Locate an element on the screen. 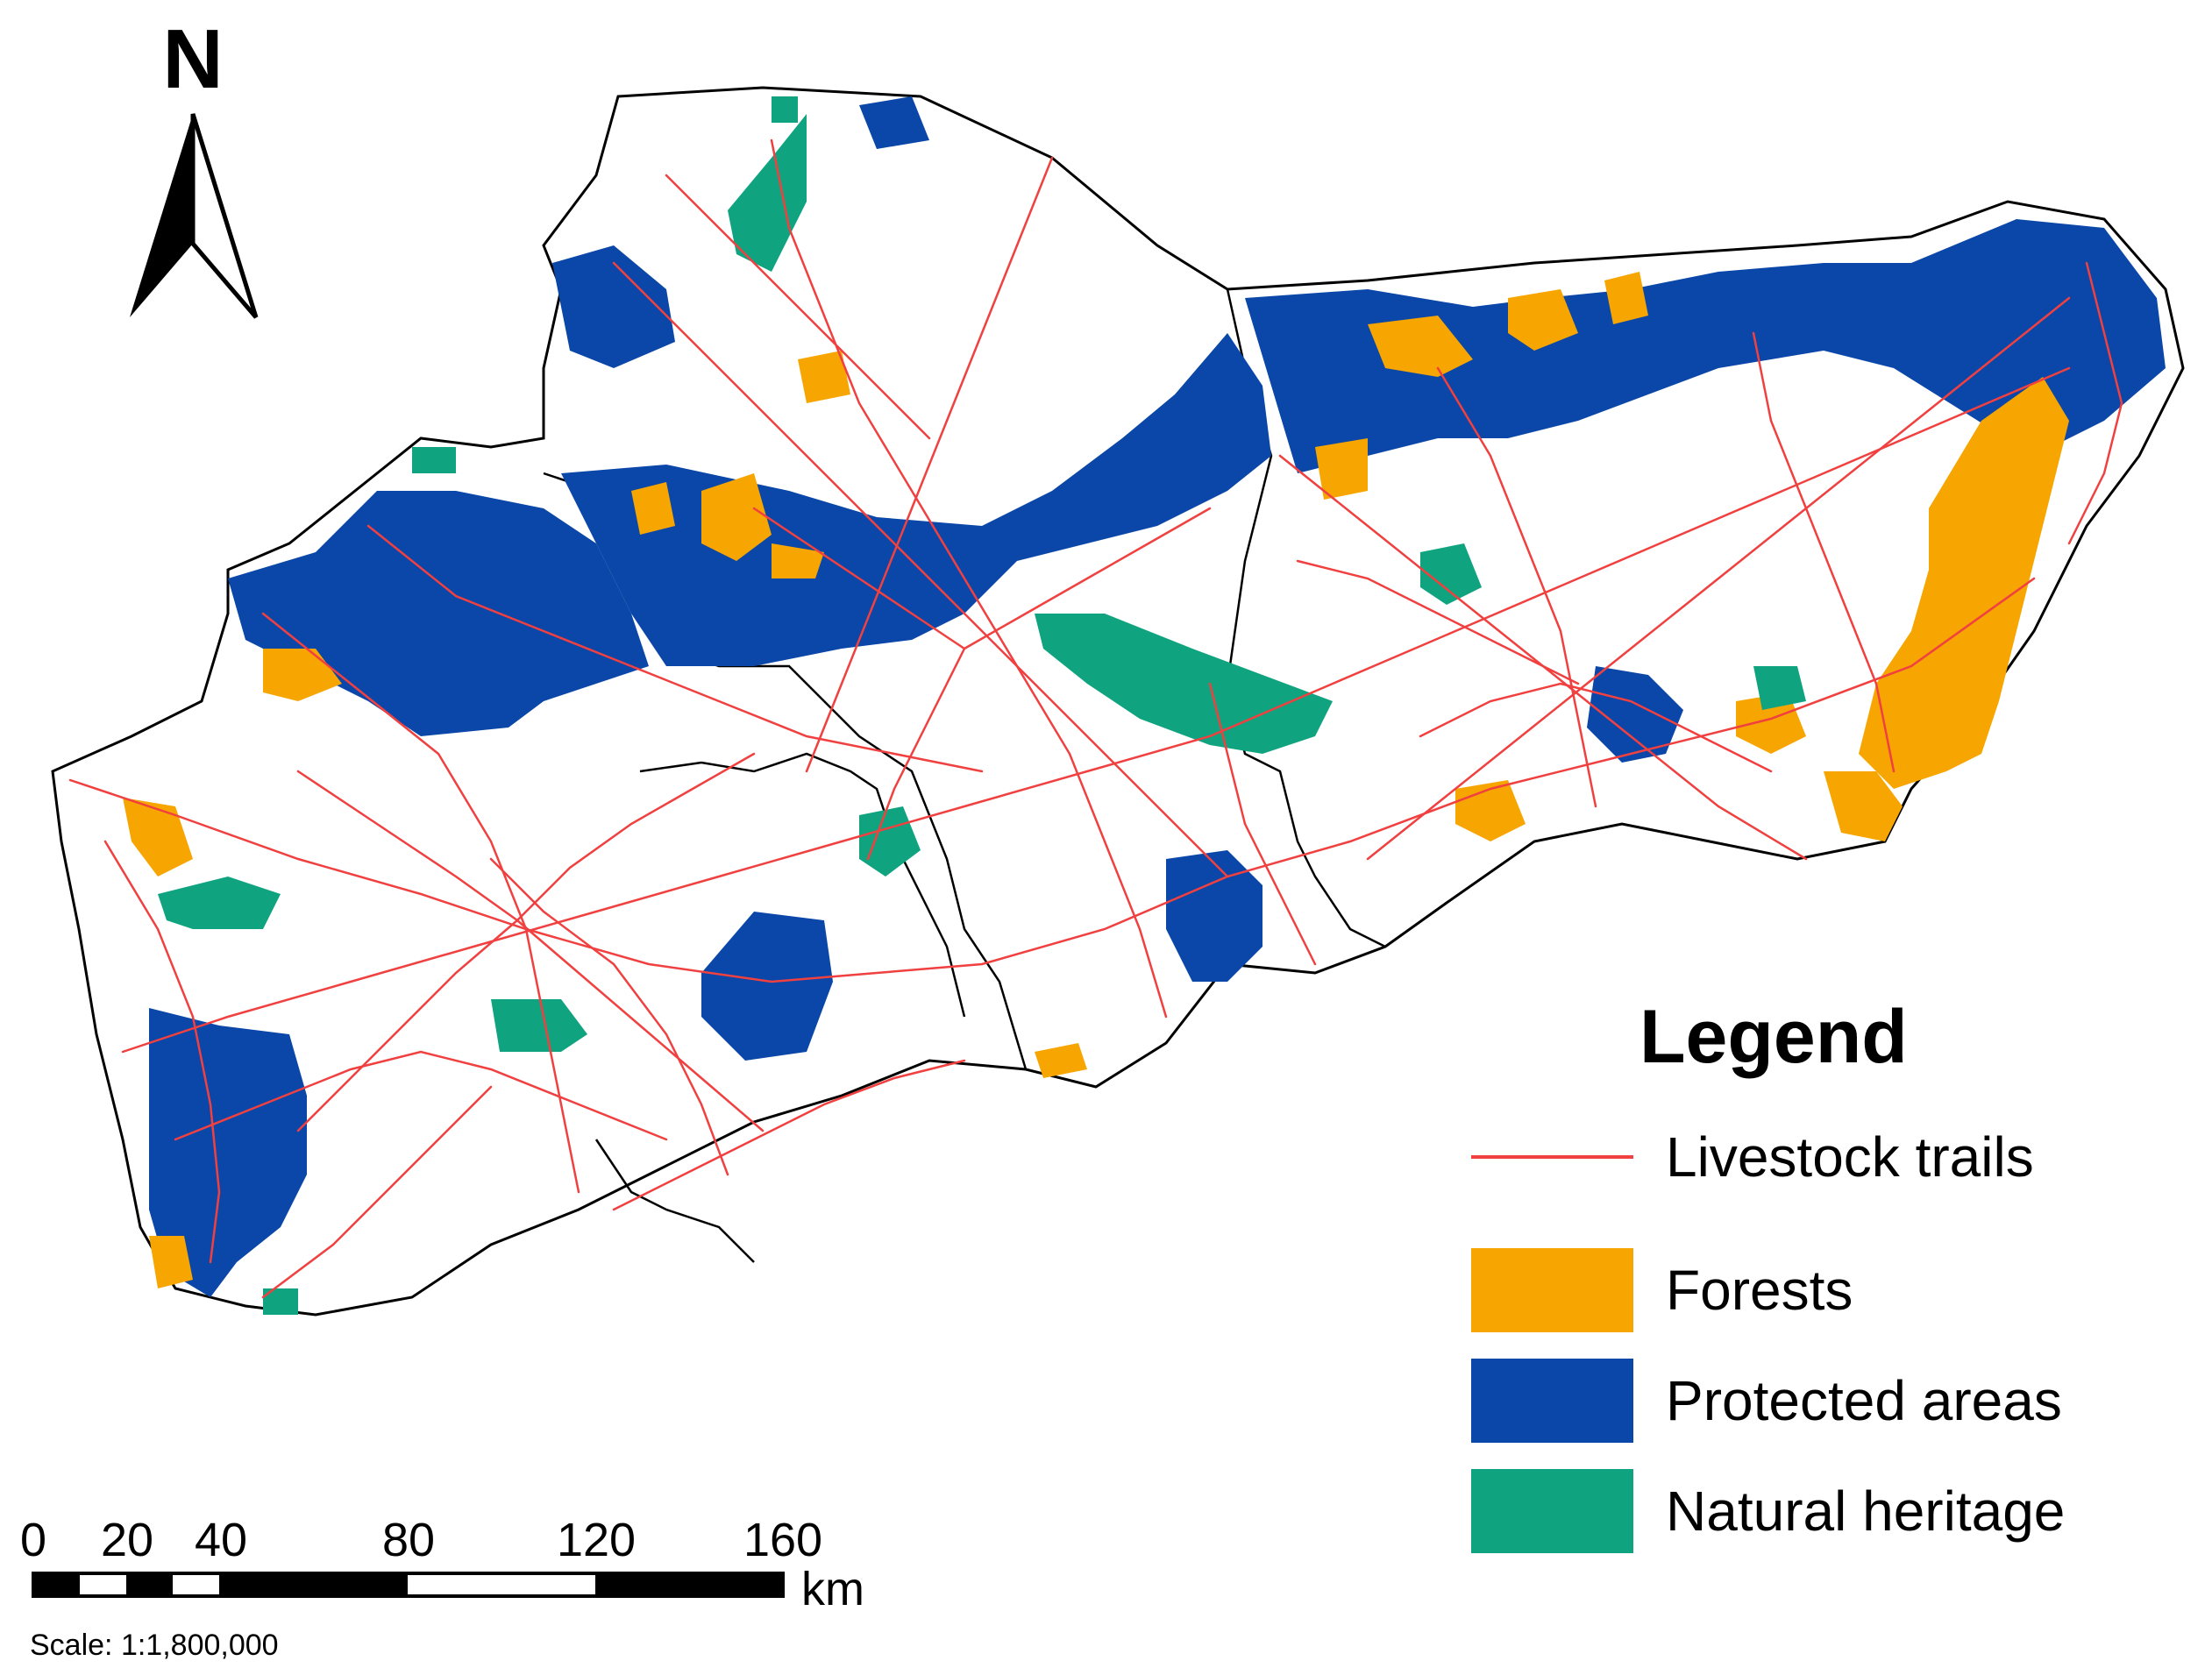  legend-label: Livestock trails is located at coordinates (1850, 1157).